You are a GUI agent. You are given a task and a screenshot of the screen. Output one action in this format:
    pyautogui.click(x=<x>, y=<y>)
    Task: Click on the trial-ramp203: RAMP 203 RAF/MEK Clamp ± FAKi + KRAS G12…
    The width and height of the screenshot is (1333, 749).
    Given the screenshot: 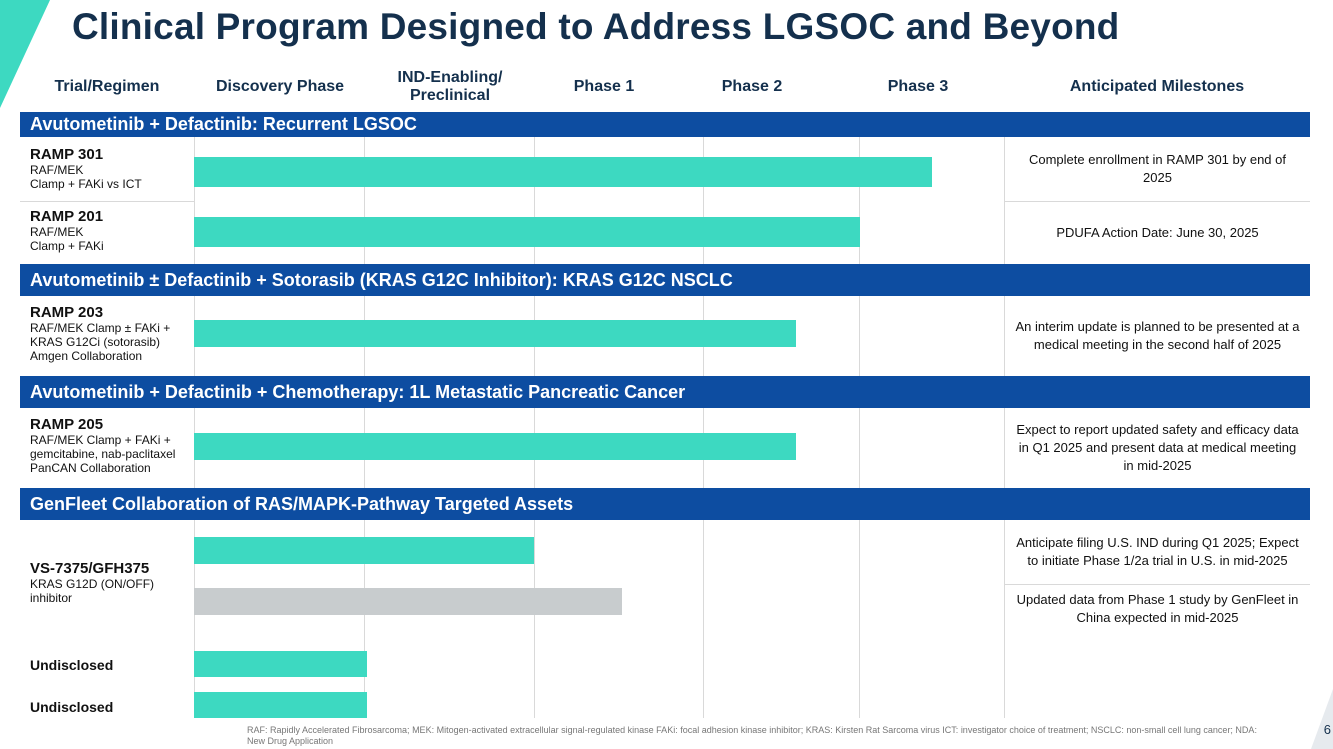 What is the action you would take?
    pyautogui.click(x=107, y=333)
    